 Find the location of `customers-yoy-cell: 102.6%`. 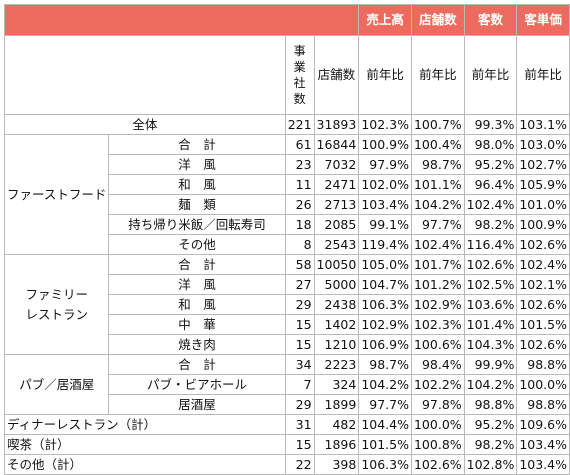

customers-yoy-cell: 102.6% is located at coordinates (490, 264).